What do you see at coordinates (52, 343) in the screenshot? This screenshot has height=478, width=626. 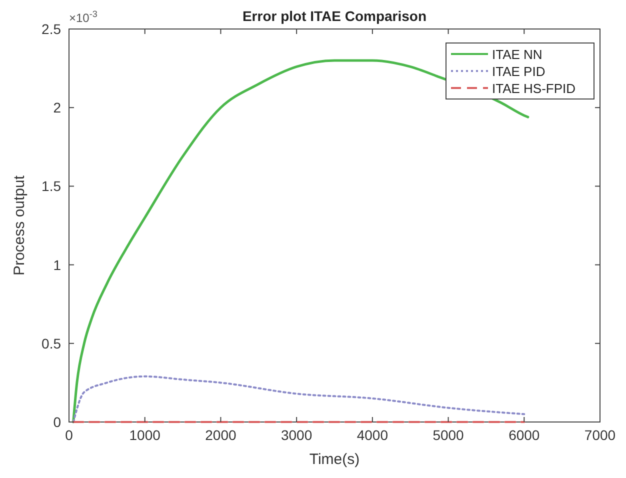 I see `y-tick-label: 0.5` at bounding box center [52, 343].